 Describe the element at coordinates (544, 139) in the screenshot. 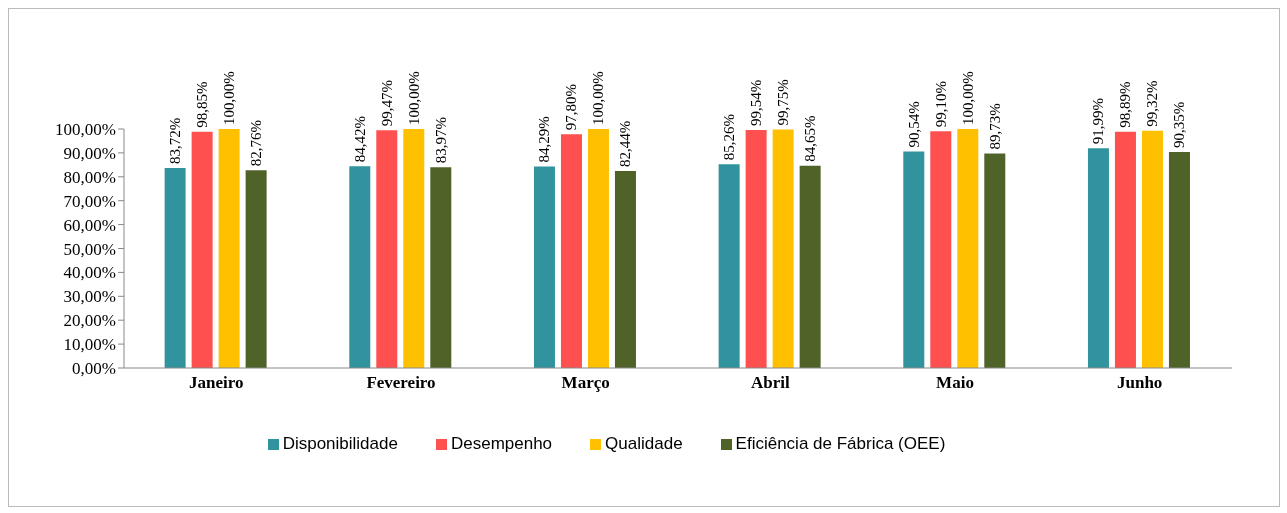

I see `data-label: 84,29%` at that location.